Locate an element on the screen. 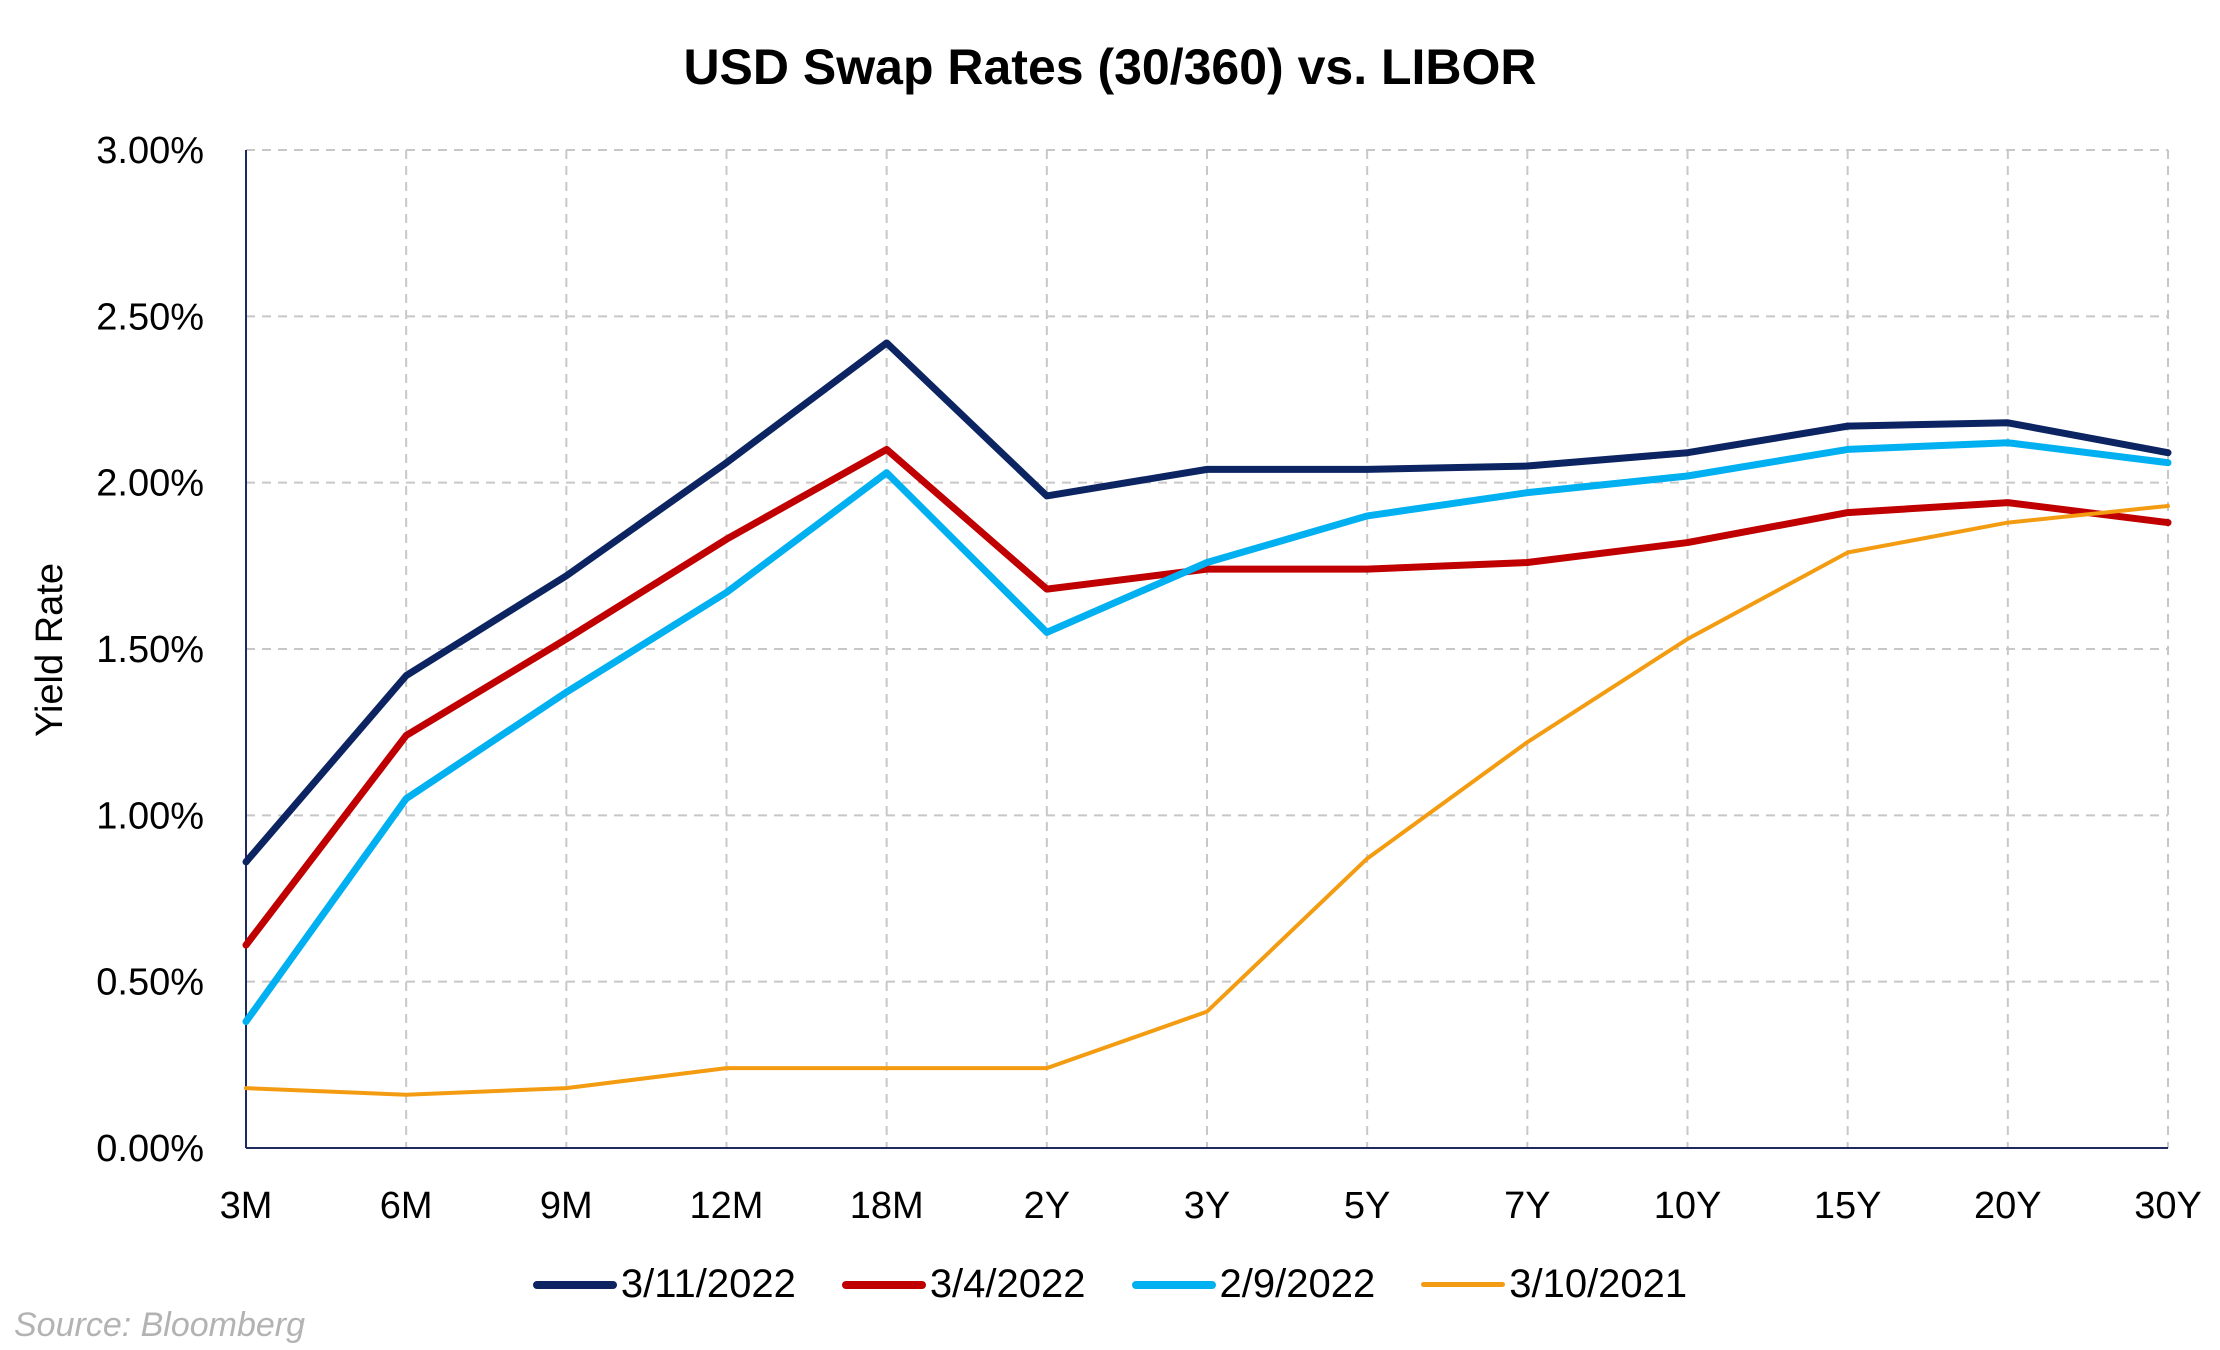  legend-label: 3/10/2021 is located at coordinates (1598, 1284).